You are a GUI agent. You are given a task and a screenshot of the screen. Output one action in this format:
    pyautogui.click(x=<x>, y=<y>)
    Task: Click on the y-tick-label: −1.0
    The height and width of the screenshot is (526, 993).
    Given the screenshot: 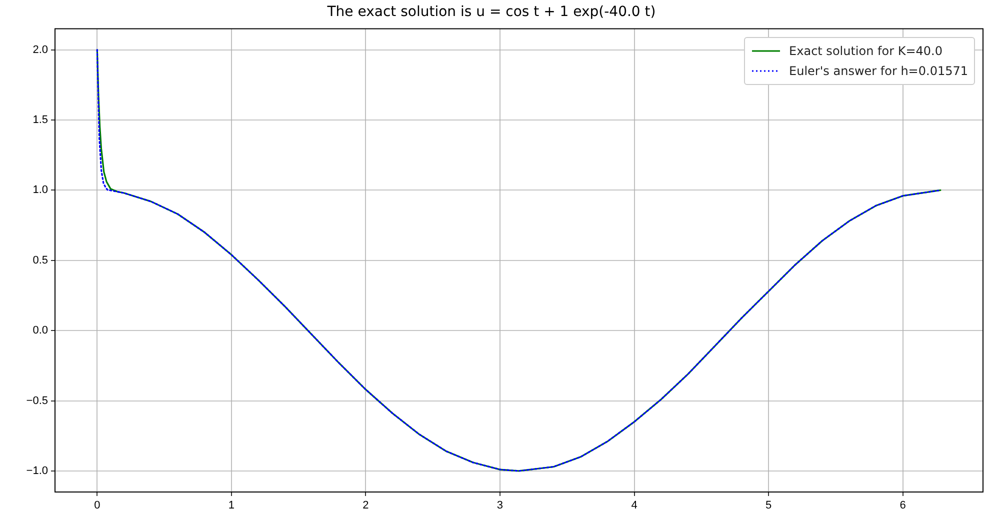 What is the action you would take?
    pyautogui.click(x=37, y=470)
    